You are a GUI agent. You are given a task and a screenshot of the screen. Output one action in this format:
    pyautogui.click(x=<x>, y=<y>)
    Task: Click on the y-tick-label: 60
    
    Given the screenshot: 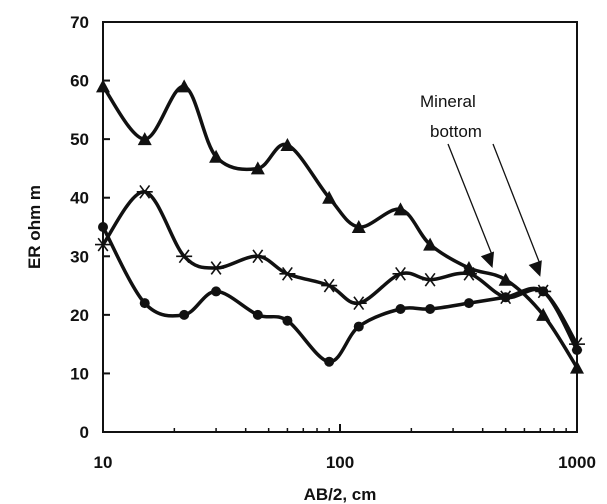 What is the action you would take?
    pyautogui.click(x=79, y=81)
    